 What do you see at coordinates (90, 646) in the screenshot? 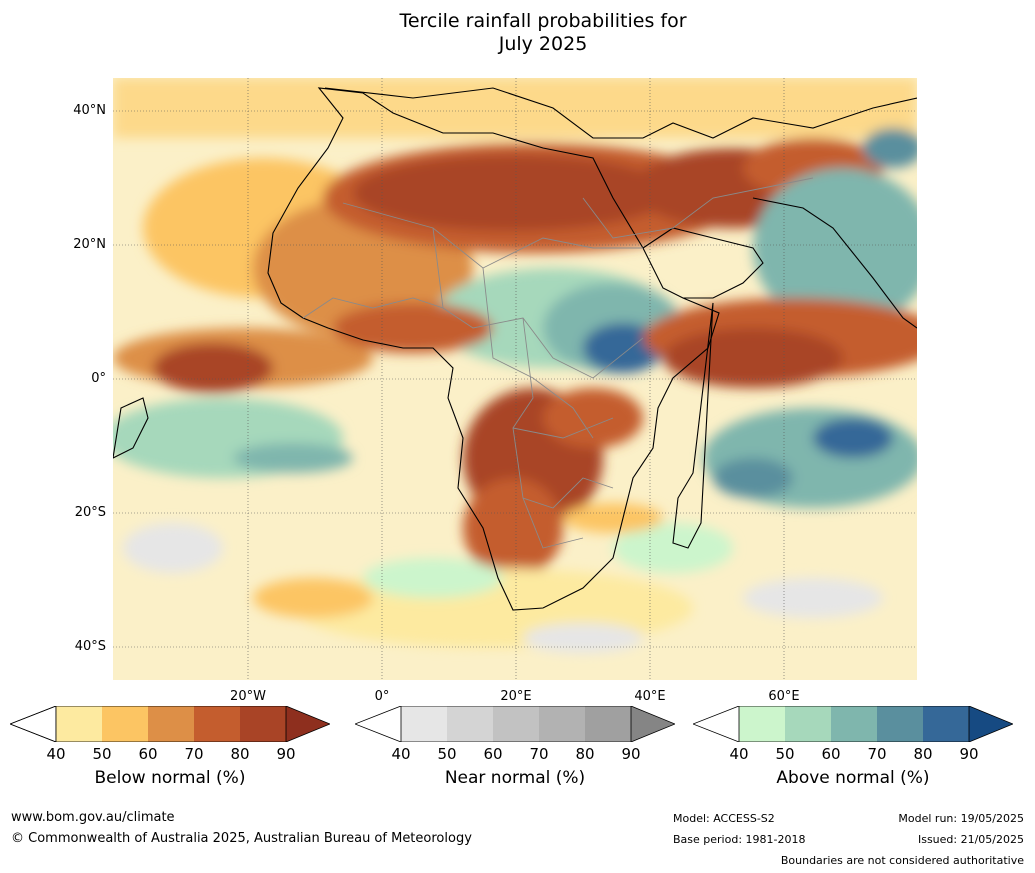
I see `lat-label-40s: 40°S` at bounding box center [90, 646].